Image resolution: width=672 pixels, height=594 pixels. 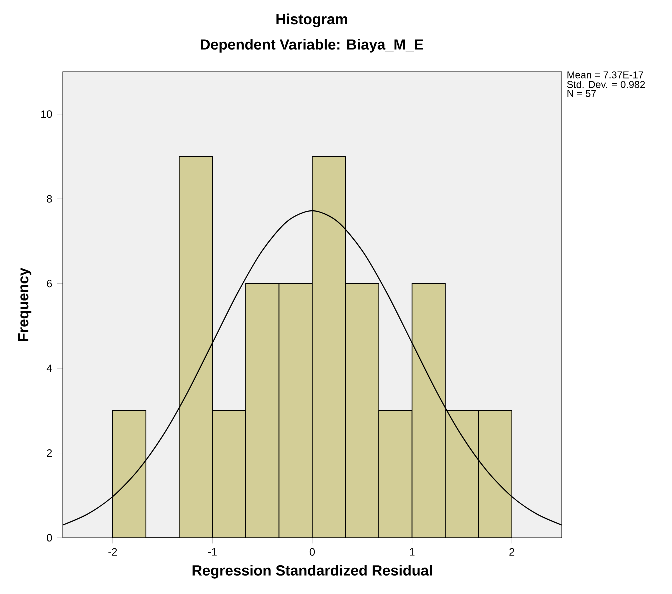 What do you see at coordinates (113, 552) in the screenshot?
I see `x-tick-label: -2` at bounding box center [113, 552].